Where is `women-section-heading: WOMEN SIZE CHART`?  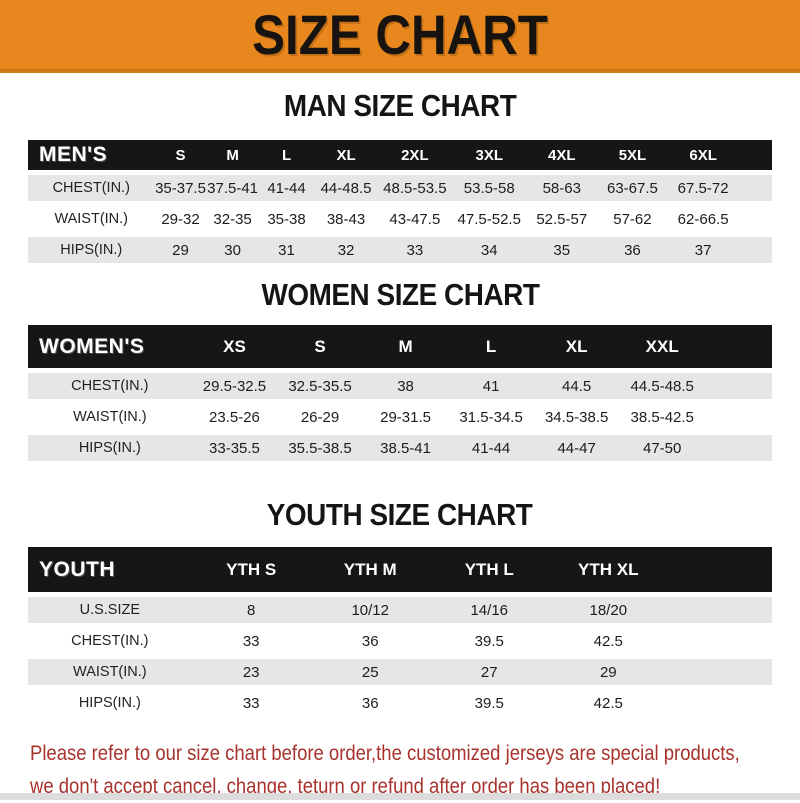 women-section-heading: WOMEN SIZE CHART is located at coordinates (400, 298).